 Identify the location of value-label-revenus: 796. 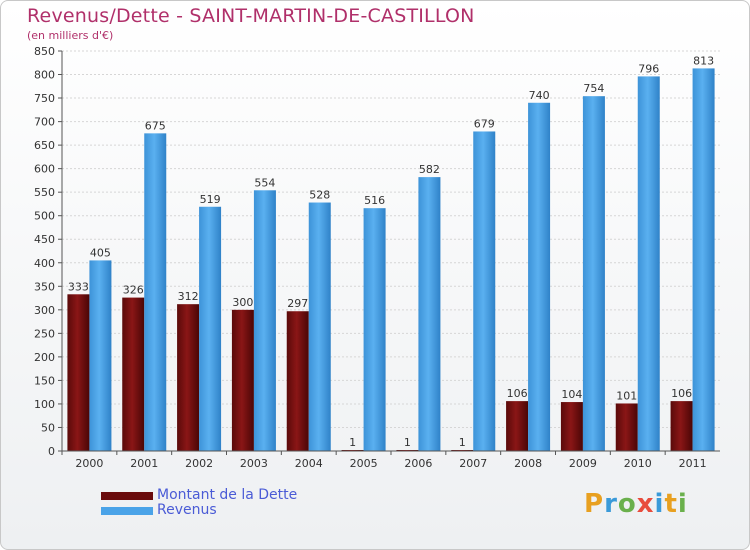
(648, 68).